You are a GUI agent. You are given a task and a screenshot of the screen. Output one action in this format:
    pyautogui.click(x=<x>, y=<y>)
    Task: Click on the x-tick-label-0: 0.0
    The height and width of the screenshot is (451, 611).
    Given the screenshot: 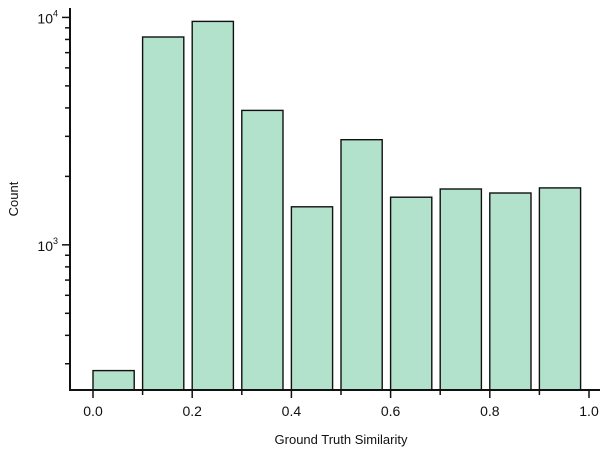 What is the action you would take?
    pyautogui.click(x=93, y=411)
    